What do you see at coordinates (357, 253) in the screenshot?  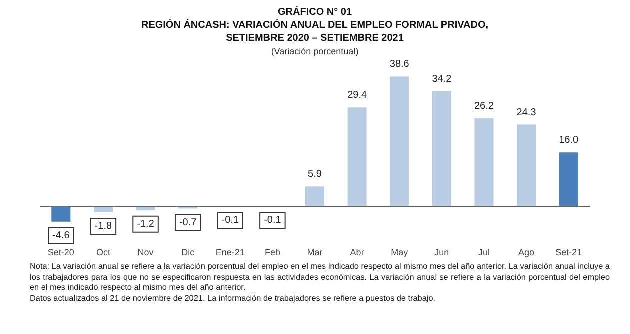 I see `x-tick-label: Abr` at bounding box center [357, 253].